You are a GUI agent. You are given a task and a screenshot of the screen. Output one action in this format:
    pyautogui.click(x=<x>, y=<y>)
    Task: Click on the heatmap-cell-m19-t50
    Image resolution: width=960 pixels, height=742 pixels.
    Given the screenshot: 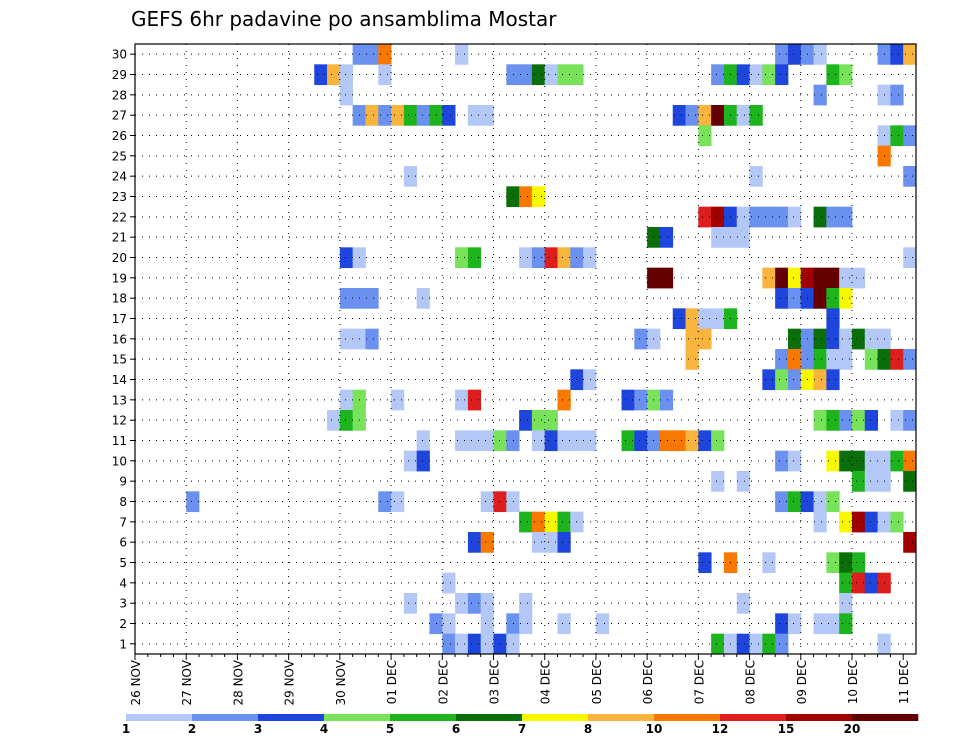 What is the action you would take?
    pyautogui.click(x=782, y=278)
    